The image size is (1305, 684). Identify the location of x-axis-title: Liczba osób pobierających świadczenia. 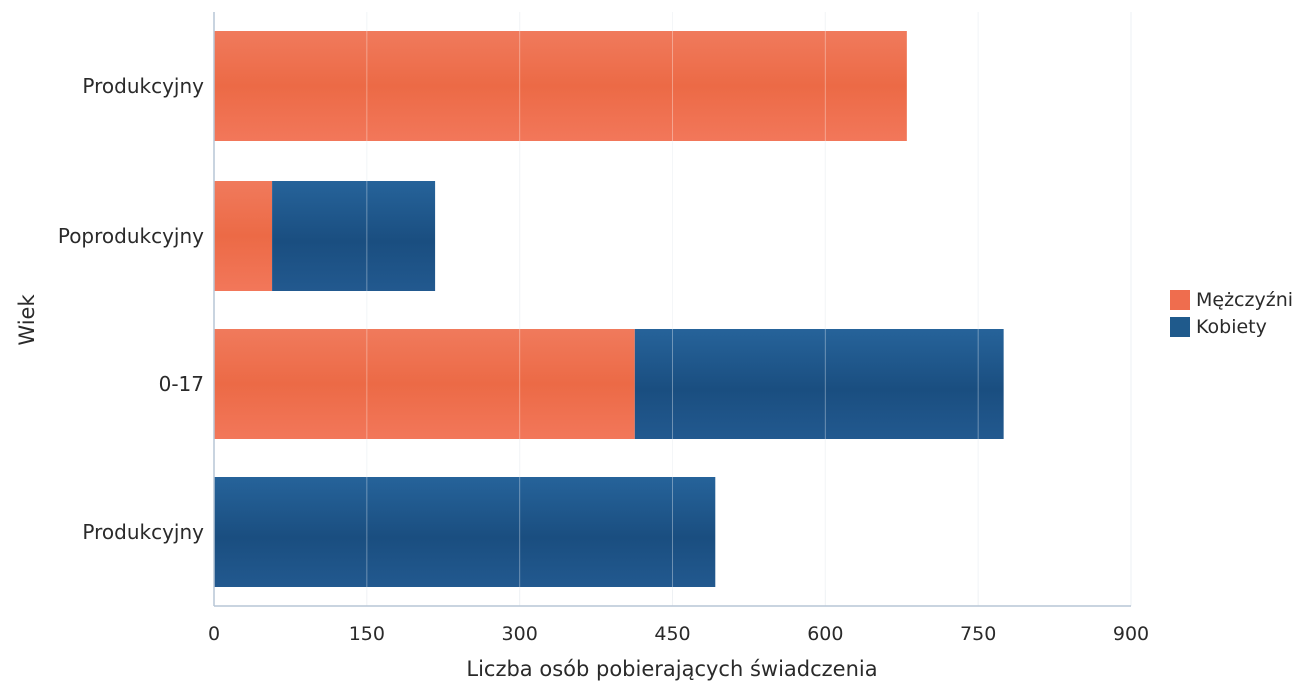
(671, 669).